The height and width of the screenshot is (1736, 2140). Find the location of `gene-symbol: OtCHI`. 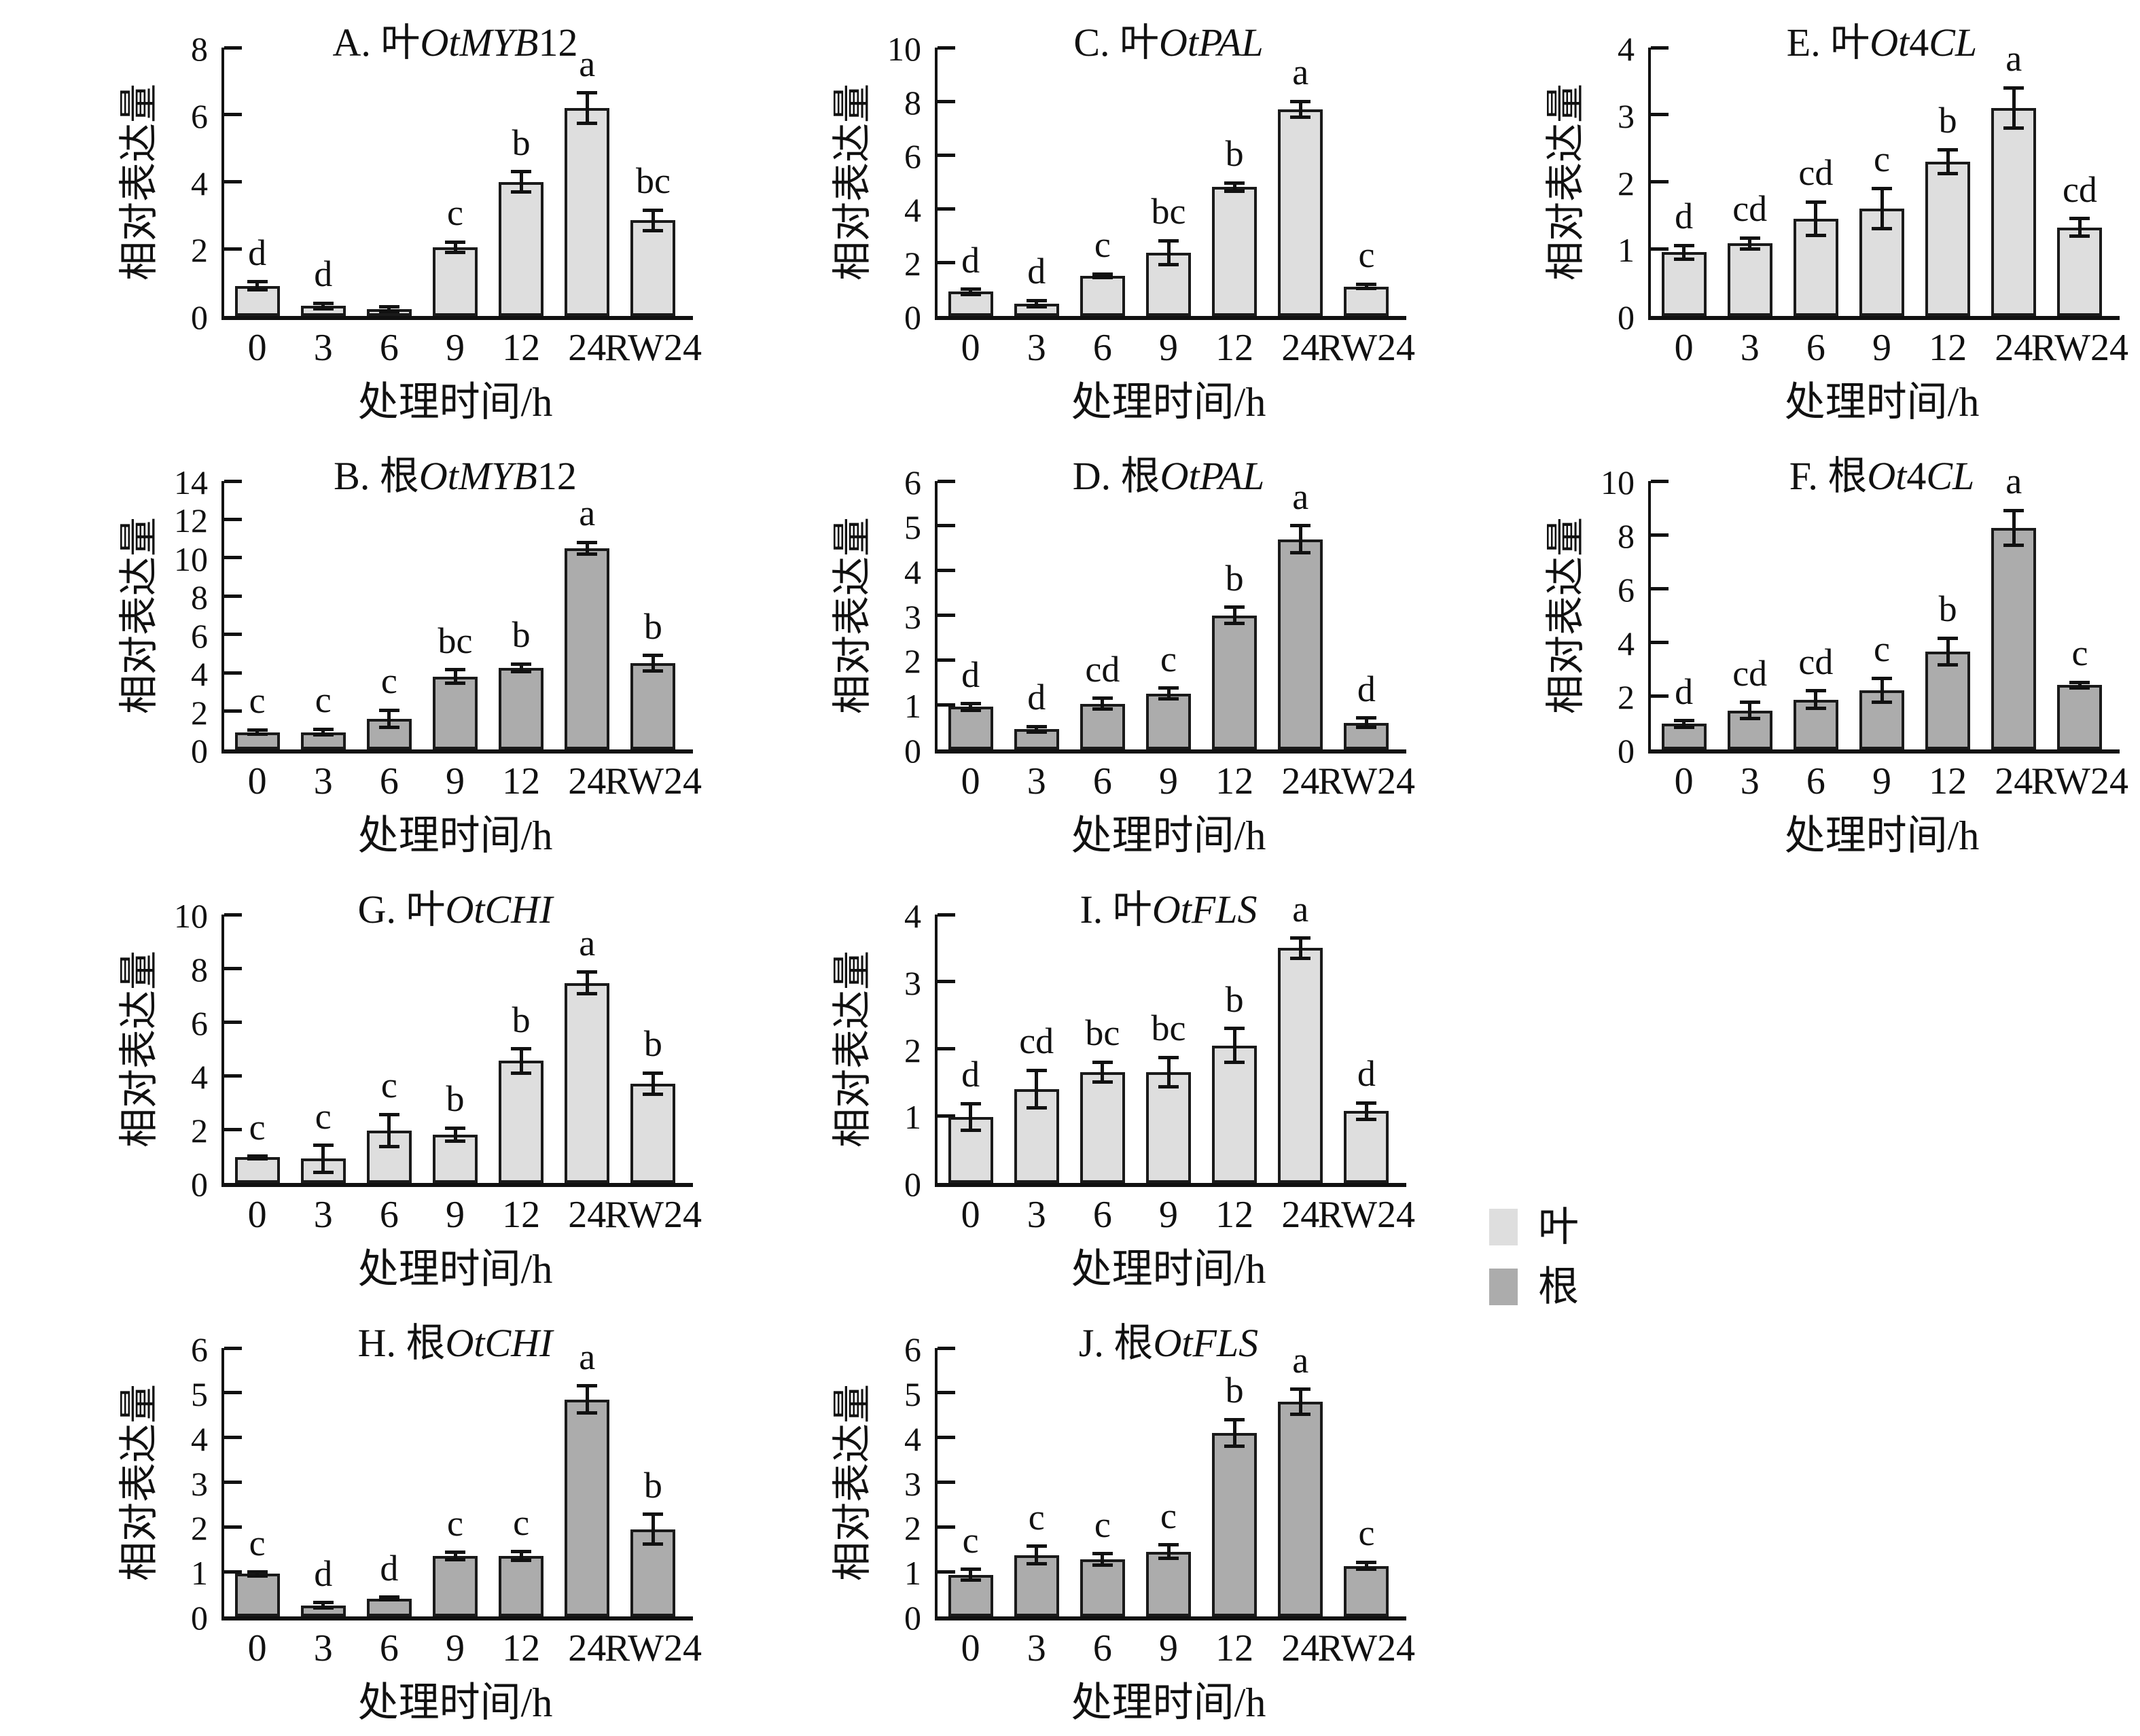

gene-symbol: OtCHI is located at coordinates (499, 909).